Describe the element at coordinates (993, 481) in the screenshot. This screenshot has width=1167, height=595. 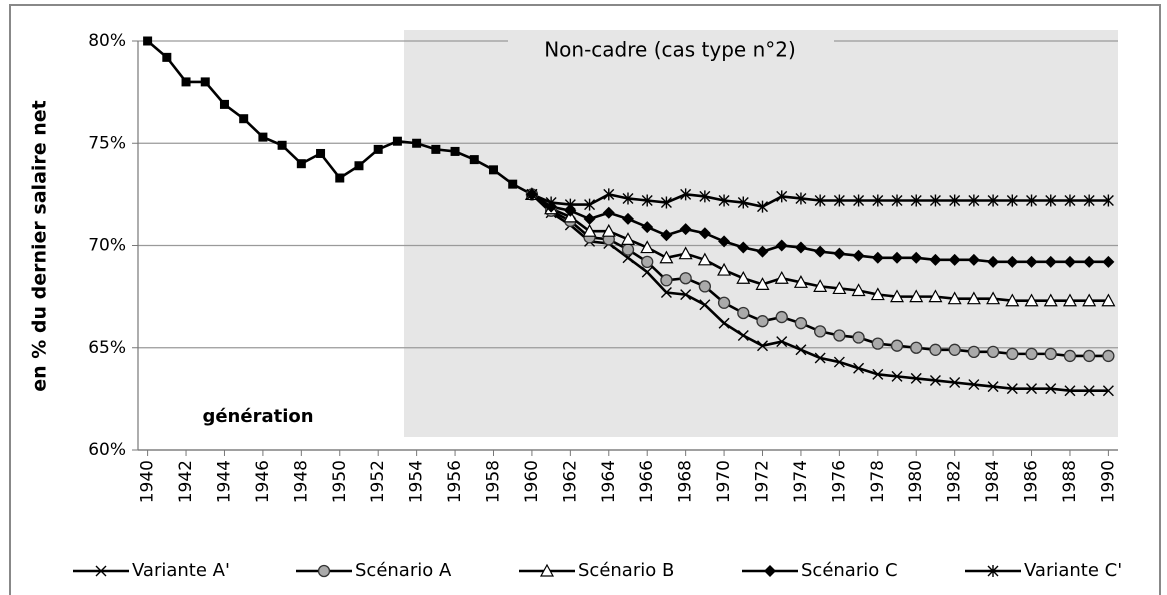
I see `x-tick-label: 1984` at that location.